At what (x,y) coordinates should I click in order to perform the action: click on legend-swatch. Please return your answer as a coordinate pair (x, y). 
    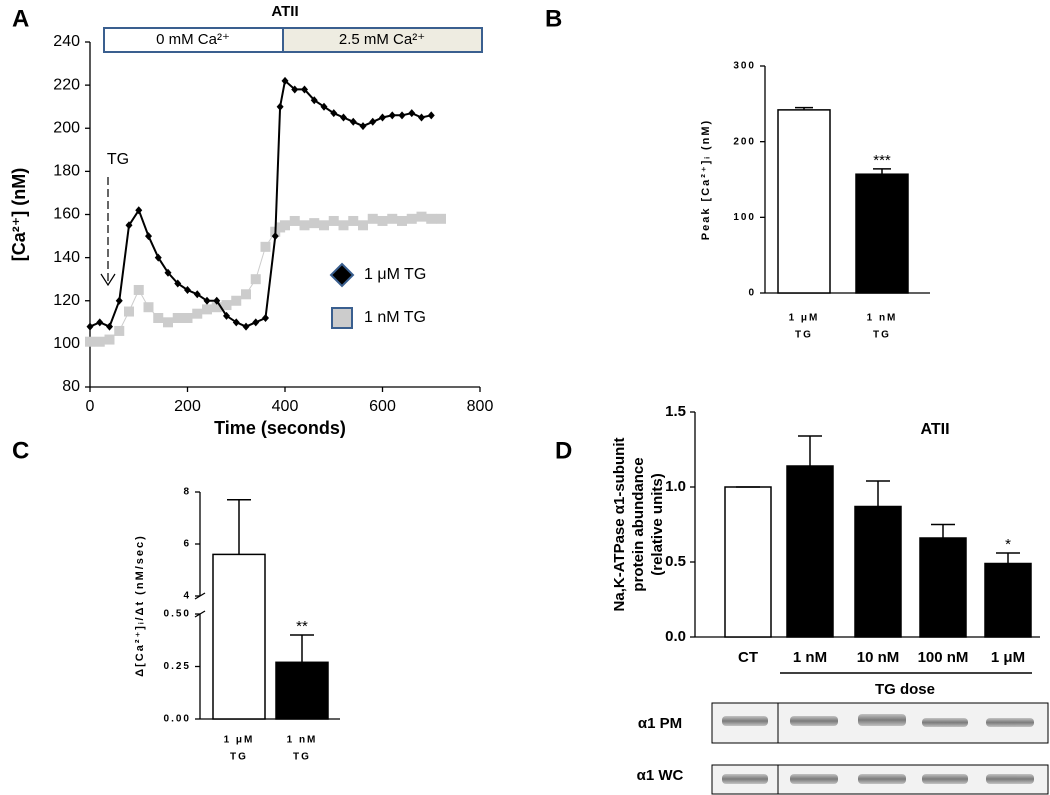
    Looking at the image, I should click on (342, 275).